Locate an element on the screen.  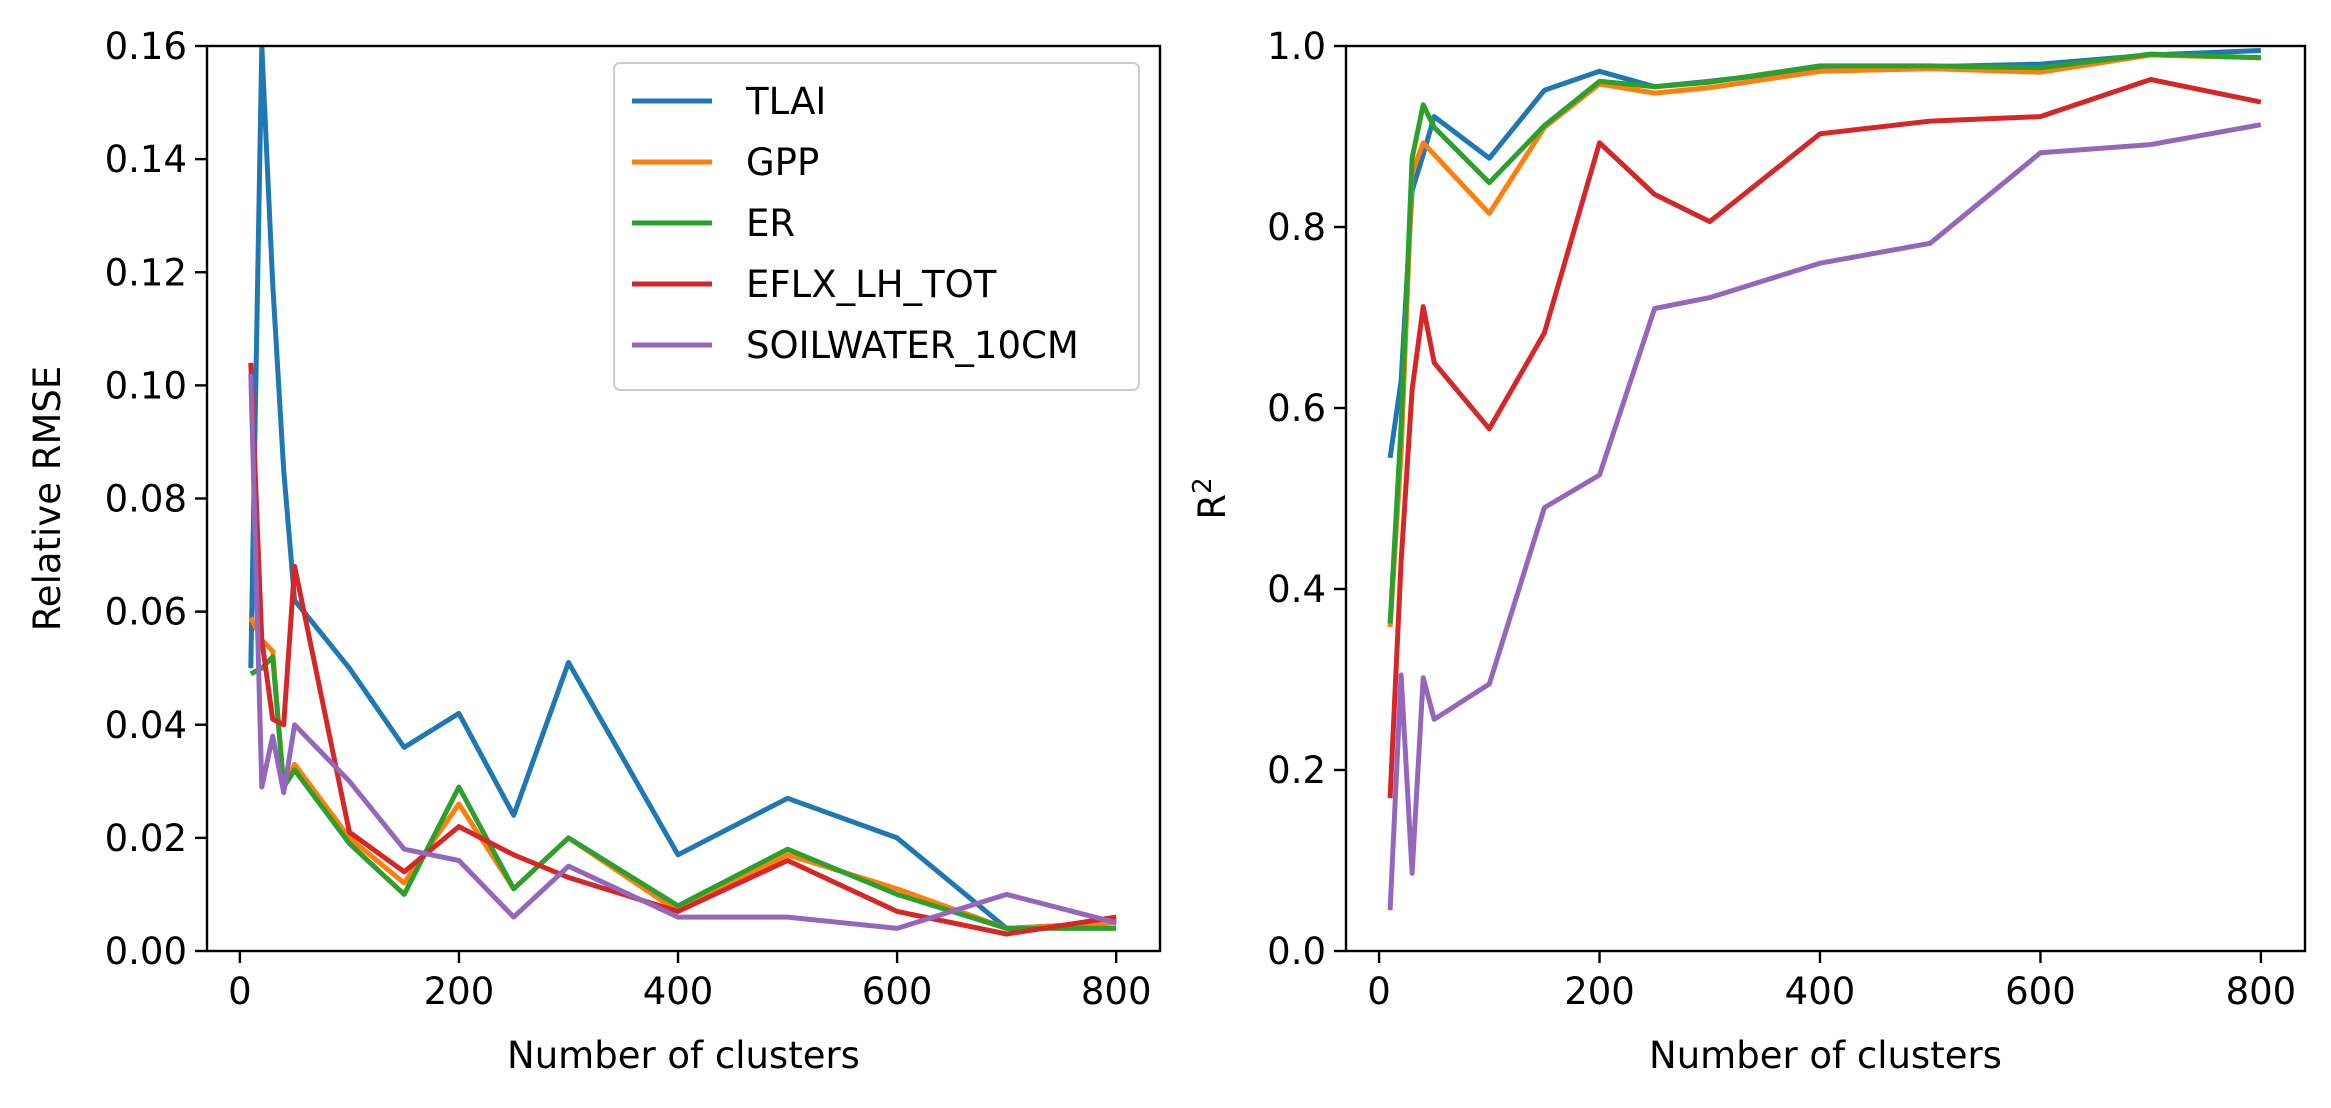
y-tick-label: 0.02 is located at coordinates (146, 838).